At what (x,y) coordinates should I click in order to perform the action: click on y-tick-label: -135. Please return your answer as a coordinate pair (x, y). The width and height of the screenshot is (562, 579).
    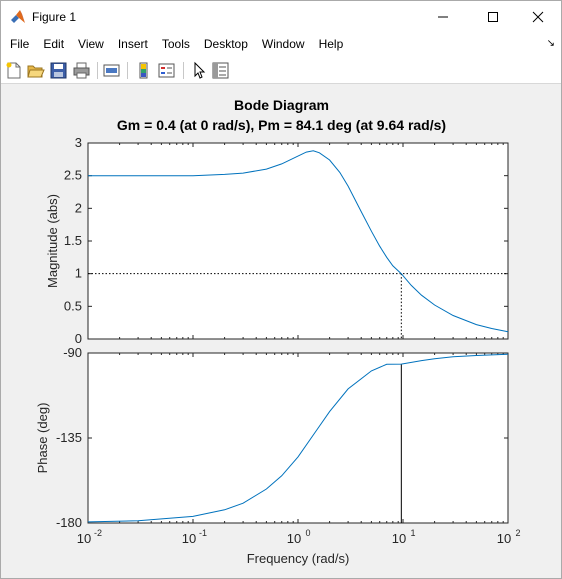
    Looking at the image, I should click on (69, 437).